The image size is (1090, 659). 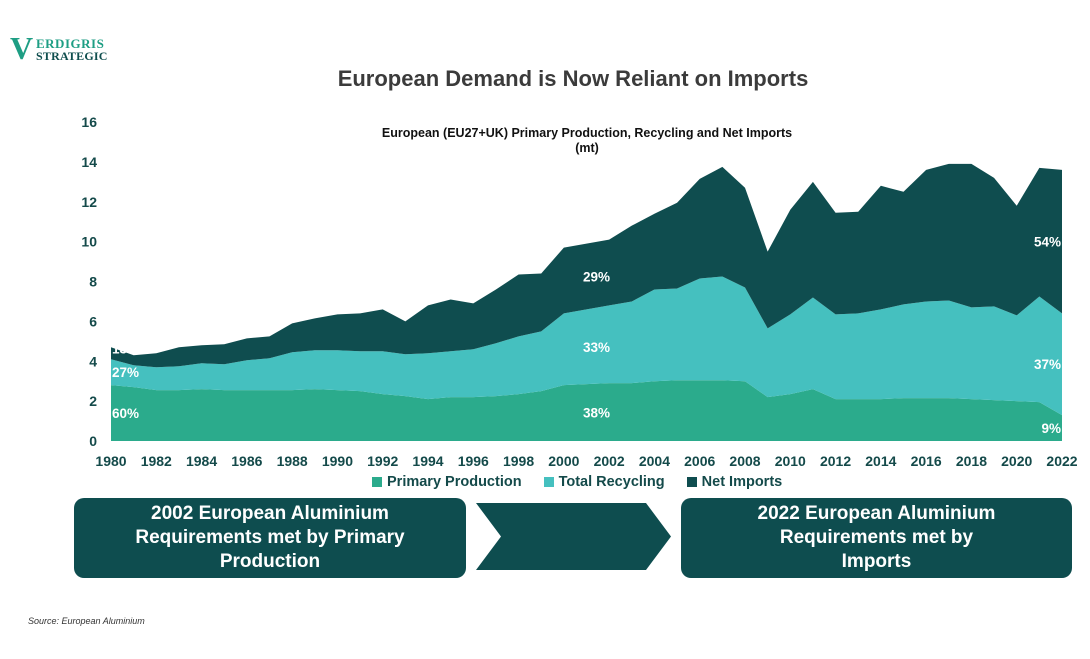 What do you see at coordinates (654, 461) in the screenshot?
I see `x-tick-label: 2004` at bounding box center [654, 461].